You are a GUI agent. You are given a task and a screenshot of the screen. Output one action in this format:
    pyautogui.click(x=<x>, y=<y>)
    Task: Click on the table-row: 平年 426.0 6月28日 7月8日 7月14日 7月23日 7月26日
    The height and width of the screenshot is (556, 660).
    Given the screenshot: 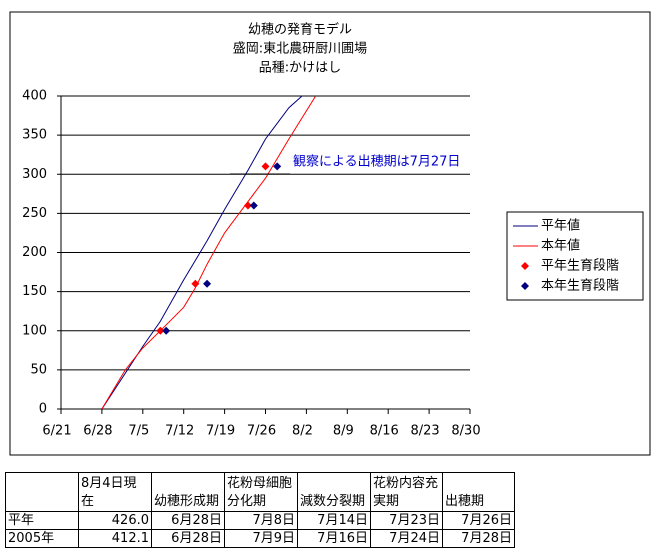 What is the action you would take?
    pyautogui.click(x=260, y=520)
    